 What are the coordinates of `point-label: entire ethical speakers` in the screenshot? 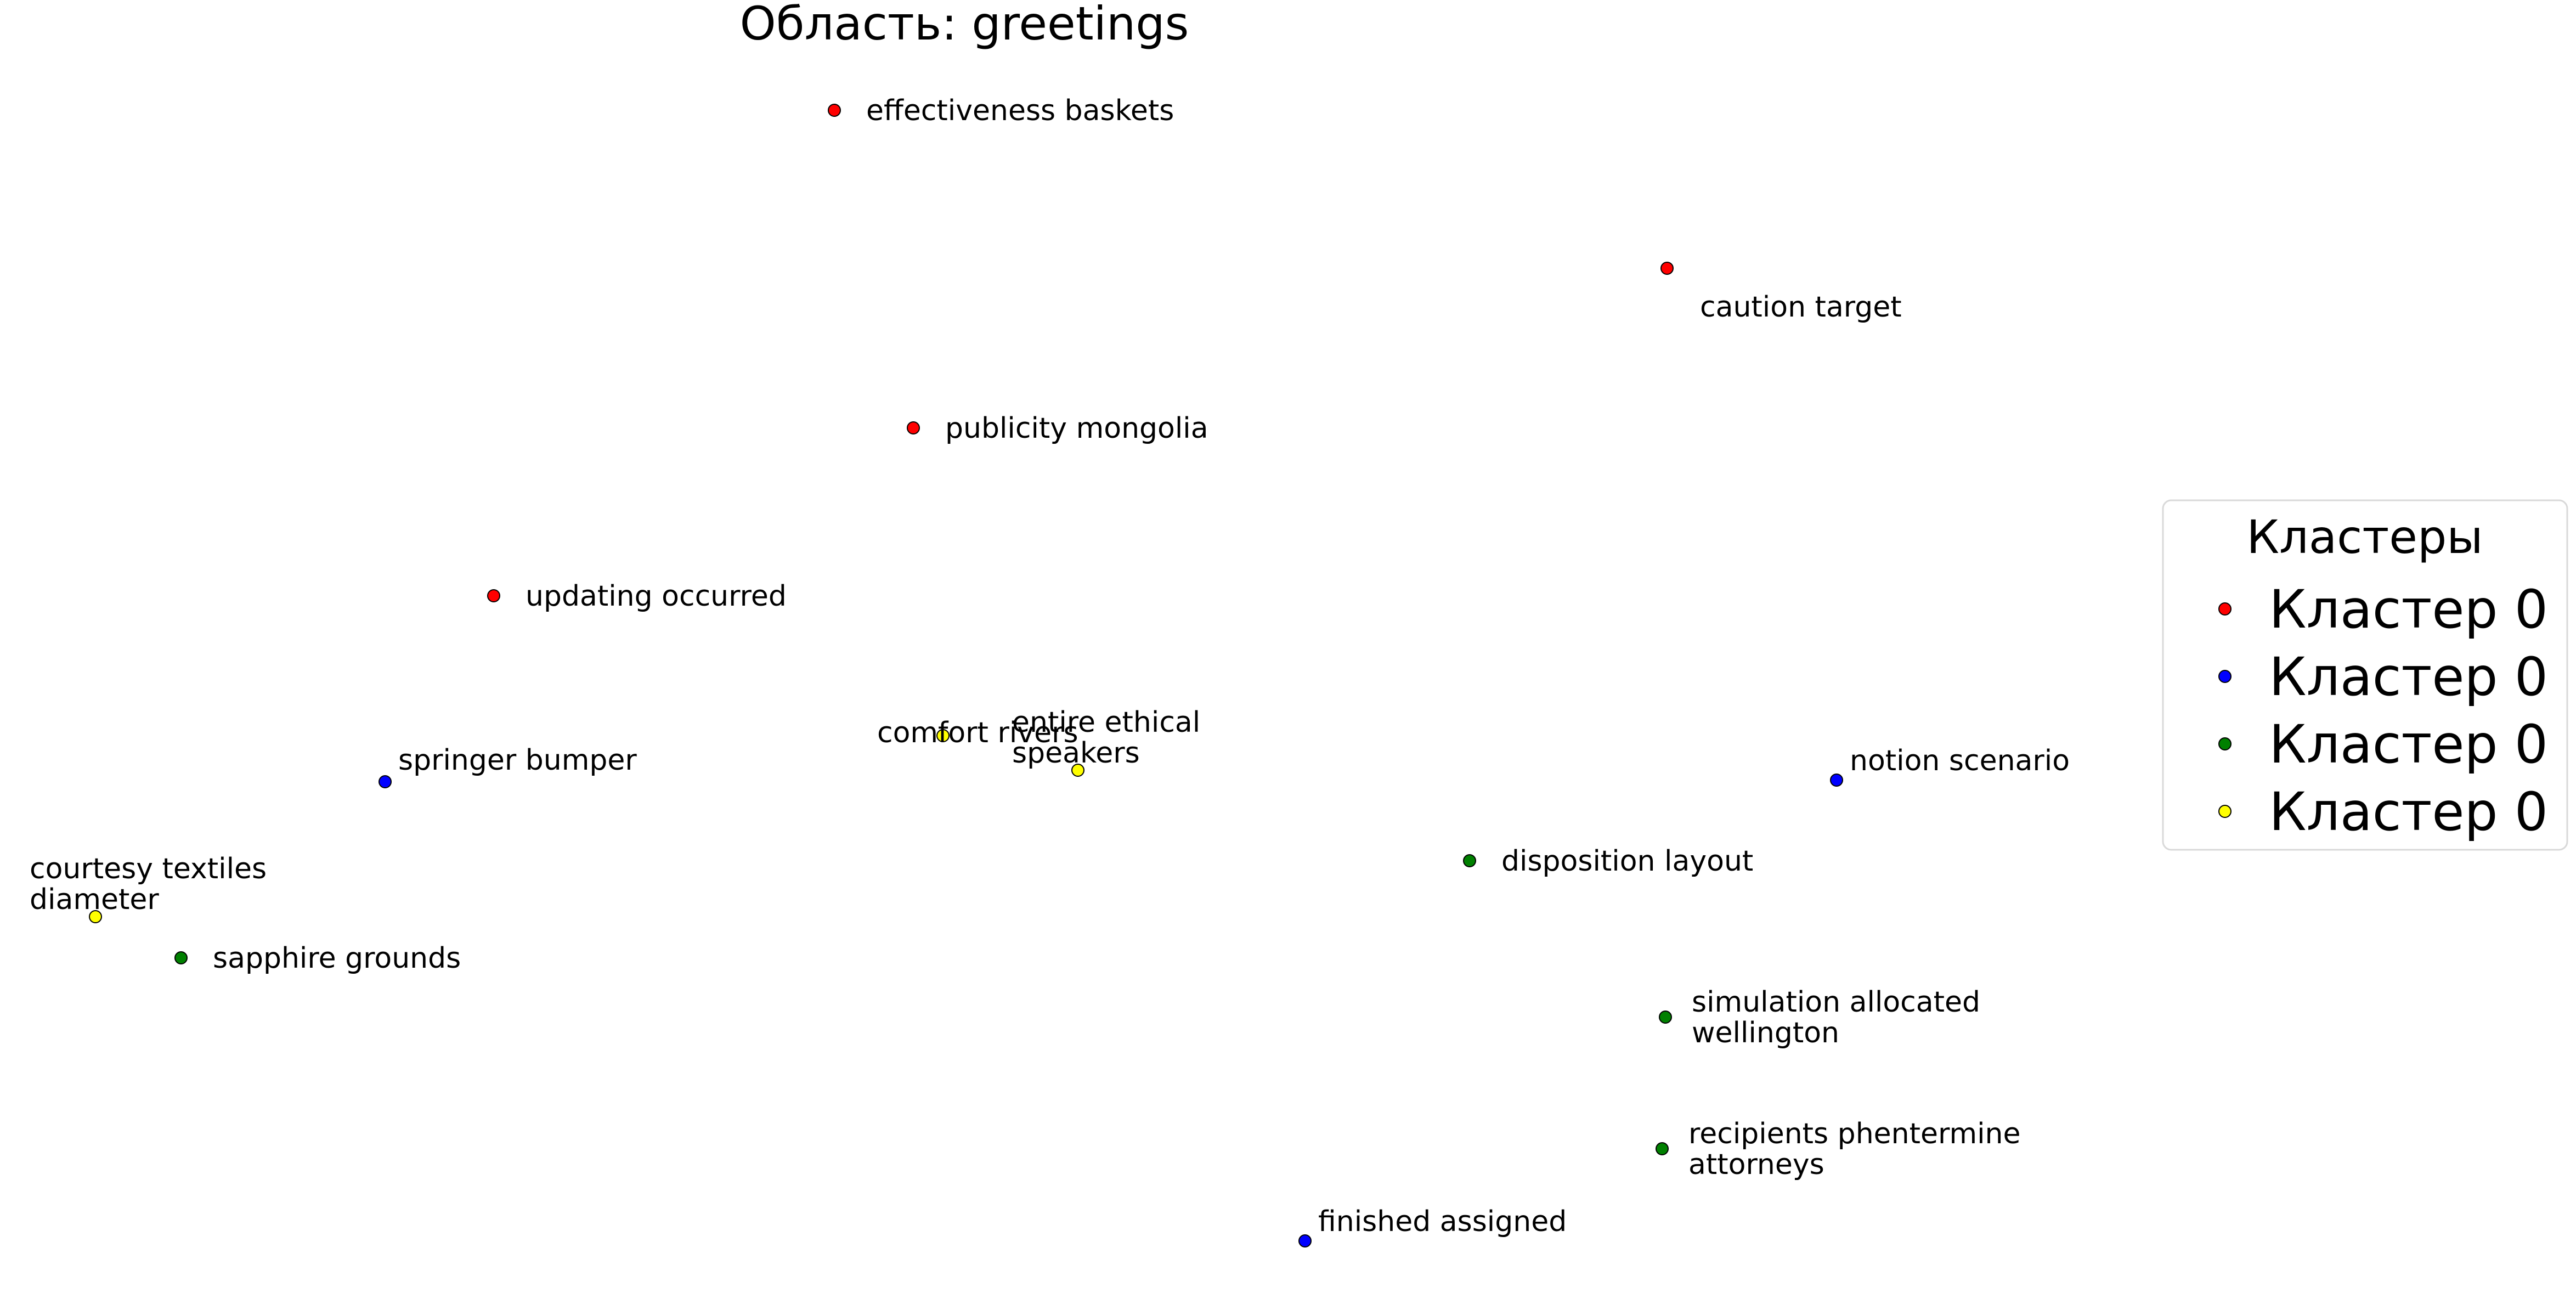 It's located at (1106, 738).